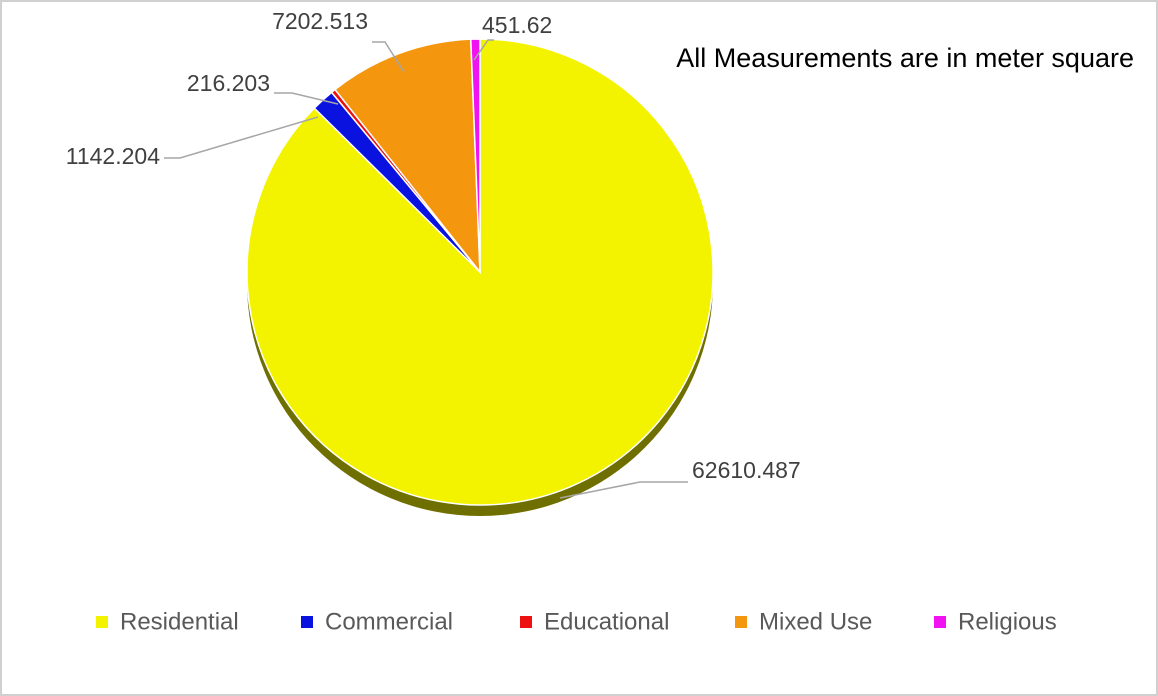  I want to click on legend-label: Educational, so click(606, 621).